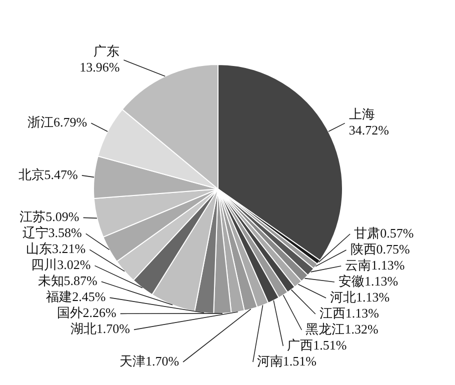 Image resolution: width=455 pixels, height=385 pixels. I want to click on slice-label: 国外2.26%, so click(86, 312).